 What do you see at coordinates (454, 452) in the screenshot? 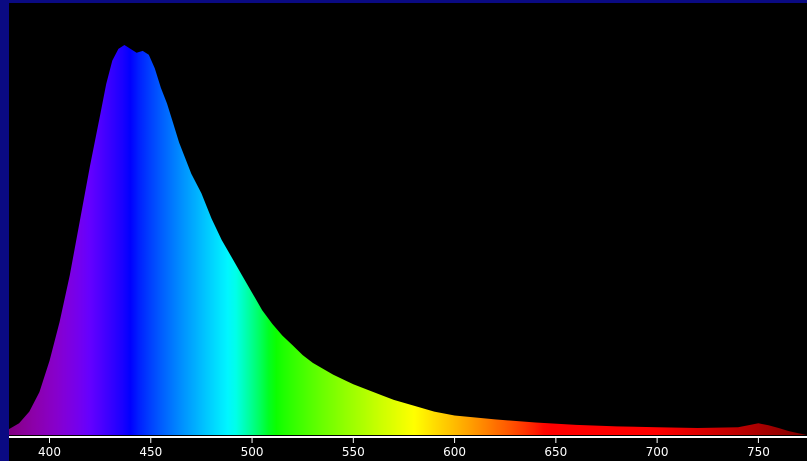
I see `x-tick-label: 600` at bounding box center [454, 452].